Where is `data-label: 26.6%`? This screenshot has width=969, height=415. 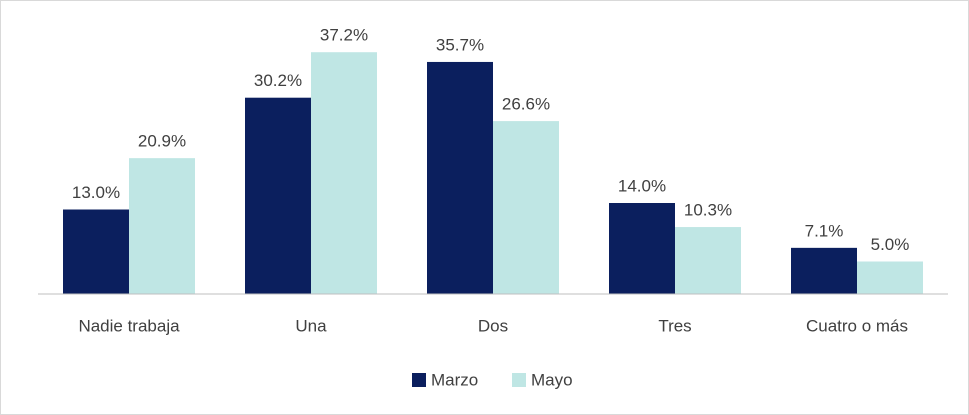 data-label: 26.6% is located at coordinates (526, 104).